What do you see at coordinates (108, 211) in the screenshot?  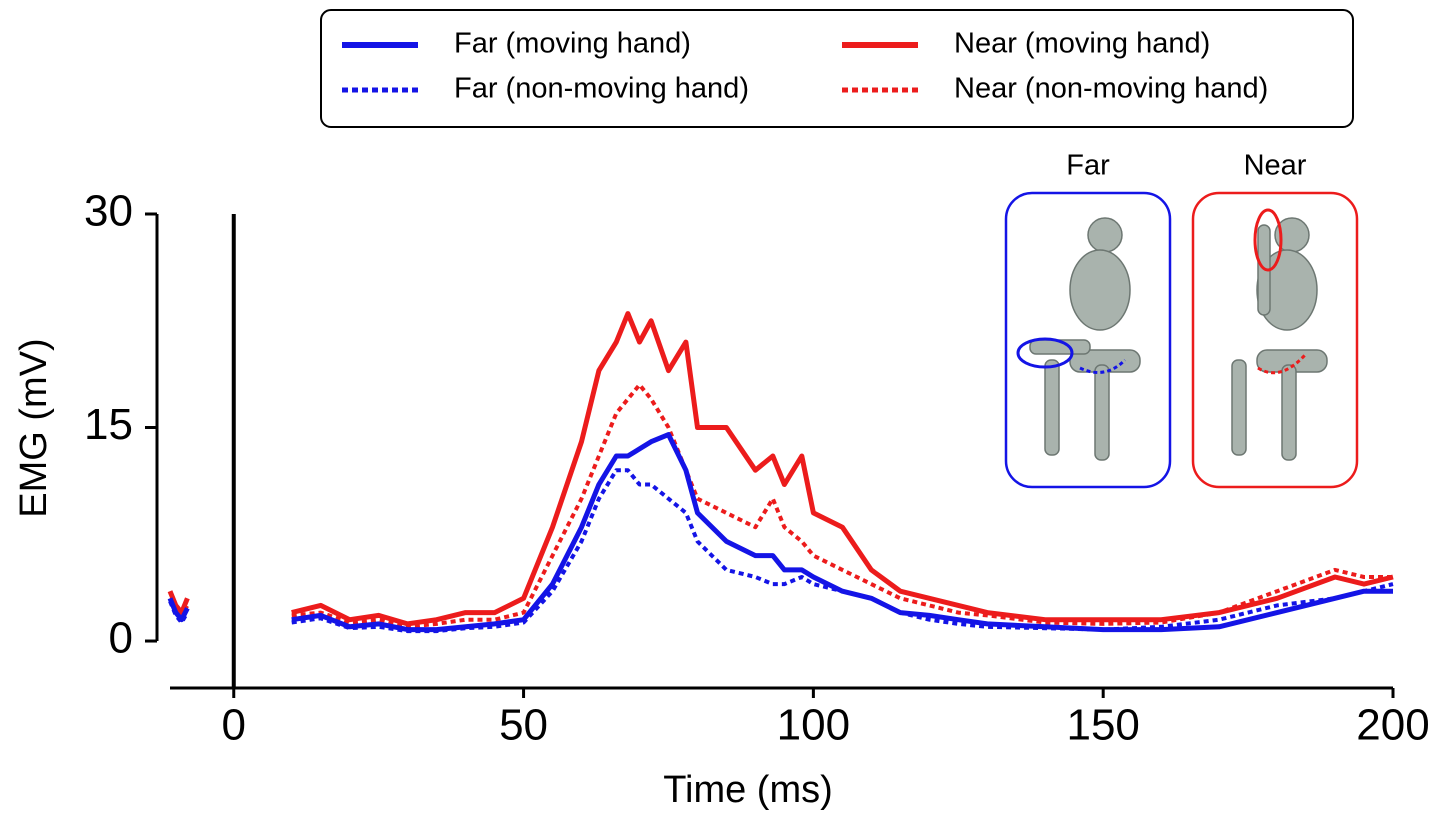 I see `y-tick-label: 30` at bounding box center [108, 211].